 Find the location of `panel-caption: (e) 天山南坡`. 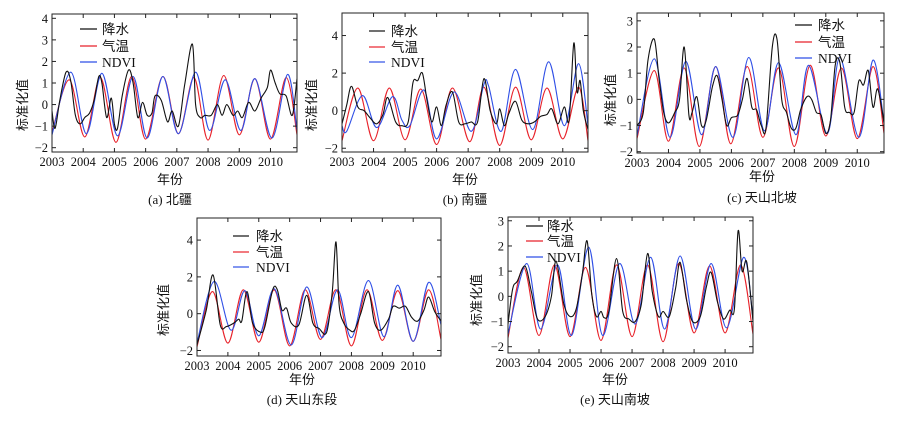

panel-caption: (e) 天山南坡 is located at coordinates (615, 399).